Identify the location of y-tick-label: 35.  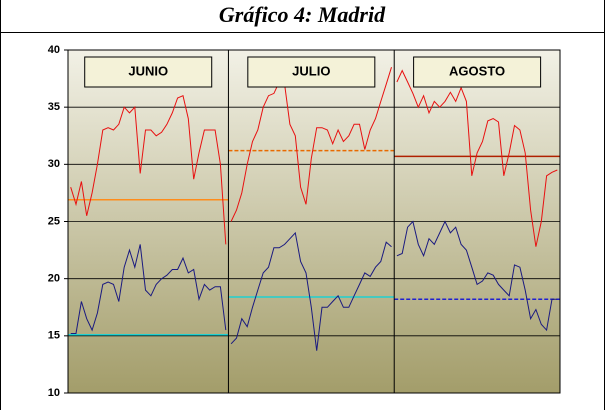
(54, 107).